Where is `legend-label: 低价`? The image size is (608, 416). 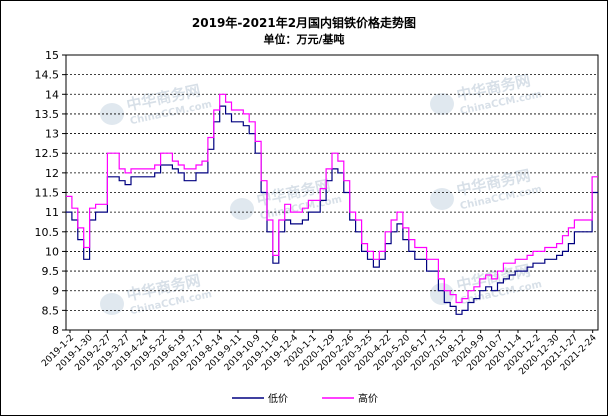
legend-label: 低价 is located at coordinates (278, 398).